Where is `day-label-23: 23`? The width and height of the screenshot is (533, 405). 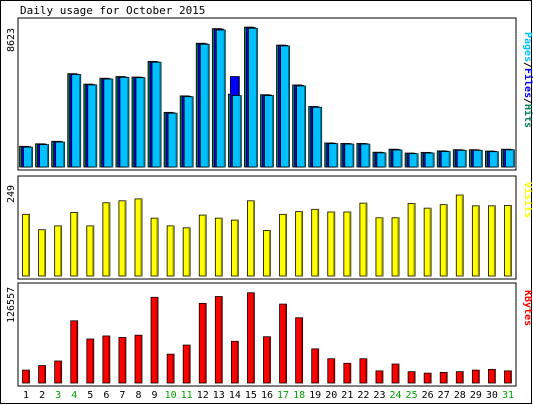 day-label-23: 23 is located at coordinates (379, 395).